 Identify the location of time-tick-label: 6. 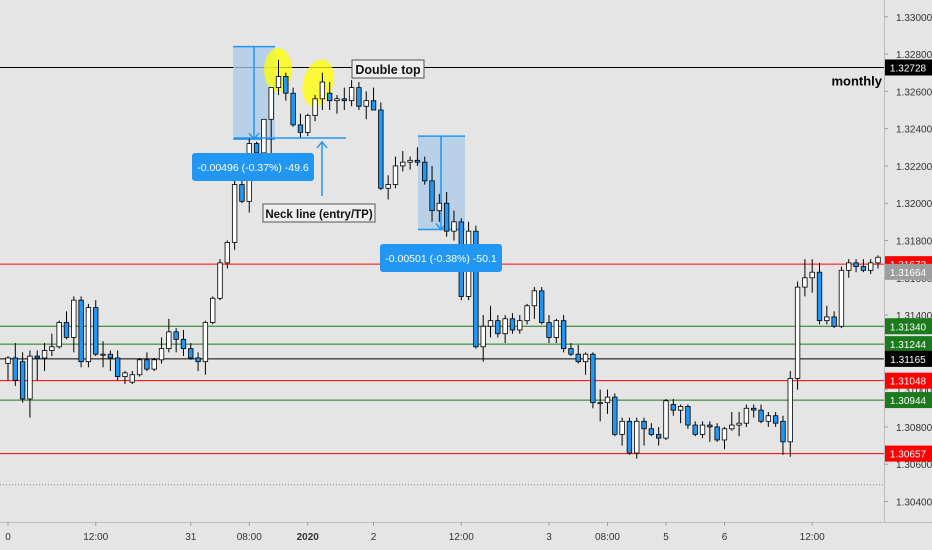
(725, 537).